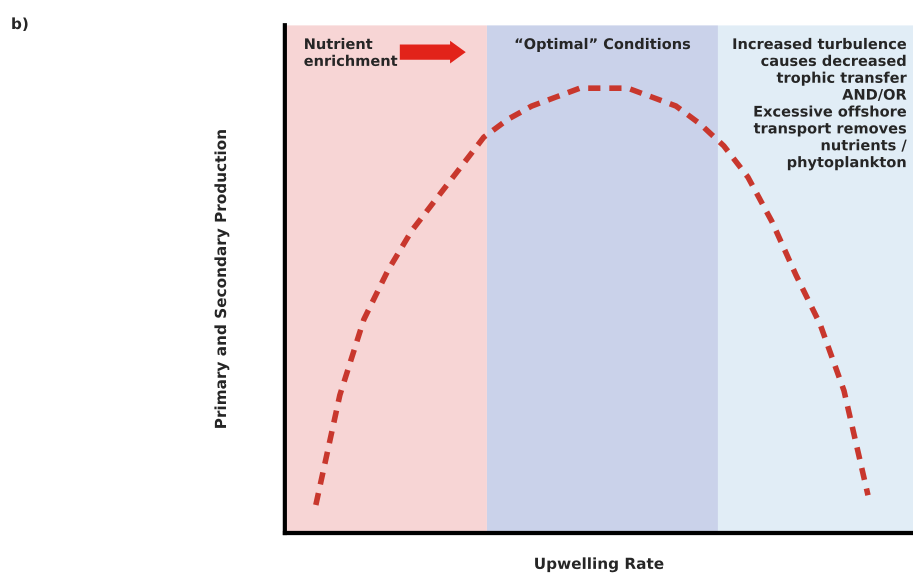 This screenshot has width=913, height=581. What do you see at coordinates (351, 52) in the screenshot?
I see `text: Nutrient enrichment` at bounding box center [351, 52].